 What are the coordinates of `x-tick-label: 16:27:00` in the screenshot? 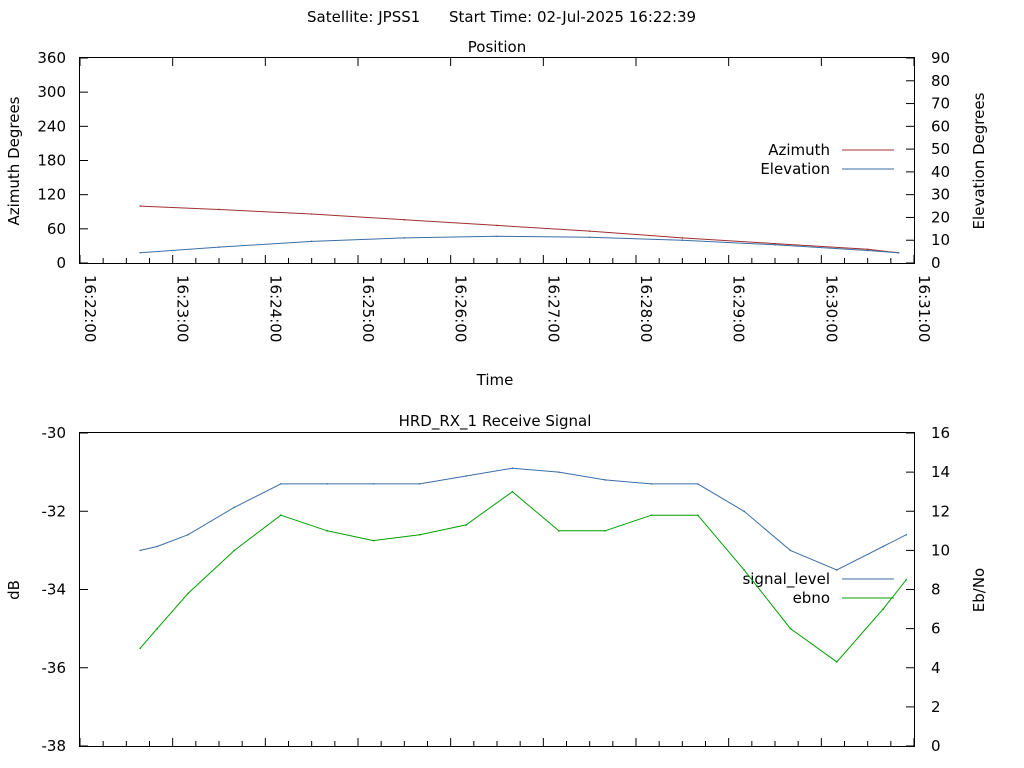 It's located at (553, 308).